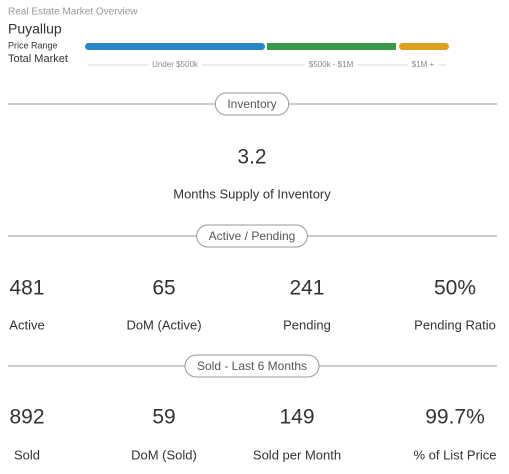  I want to click on section-title: Sold - Last 6 Months, so click(252, 366).